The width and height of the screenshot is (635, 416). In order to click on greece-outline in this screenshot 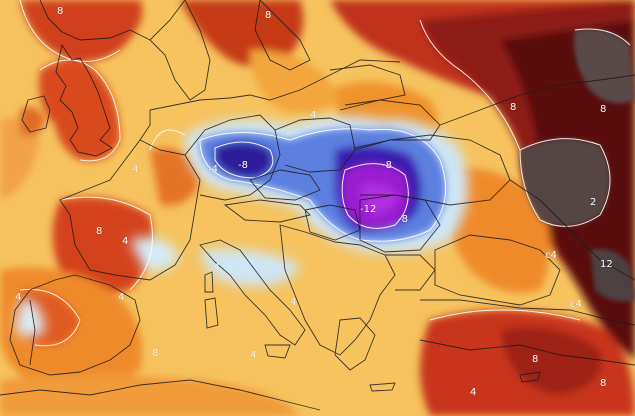, I will do `click(355, 344)`.